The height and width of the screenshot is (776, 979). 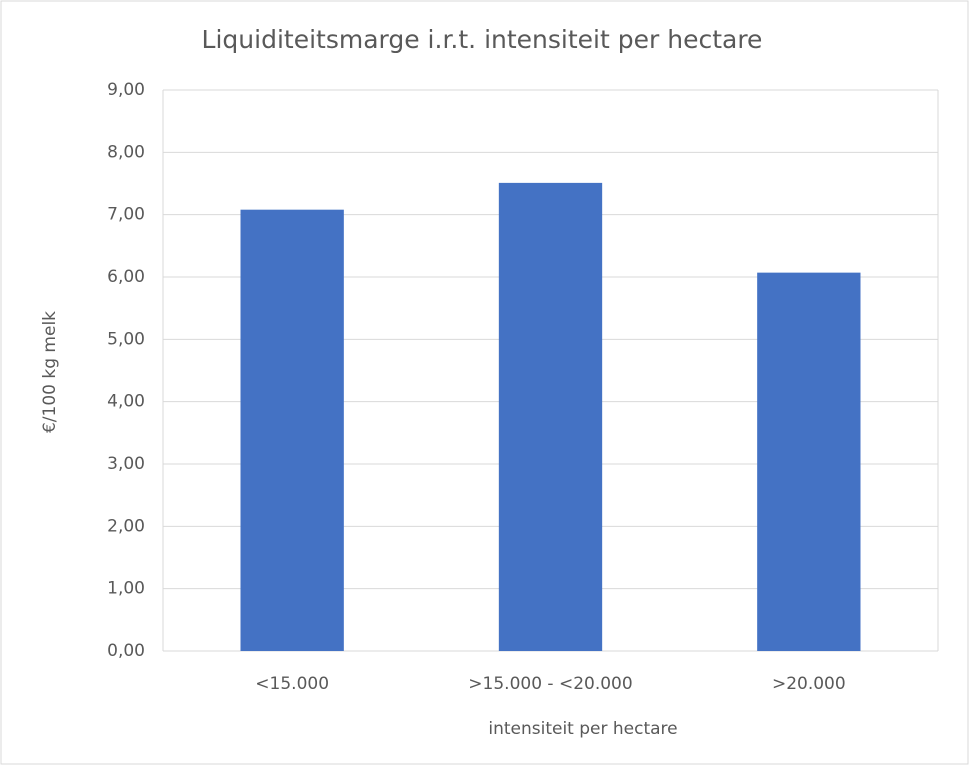 I want to click on y-tick-label: 5,00, so click(x=126, y=339).